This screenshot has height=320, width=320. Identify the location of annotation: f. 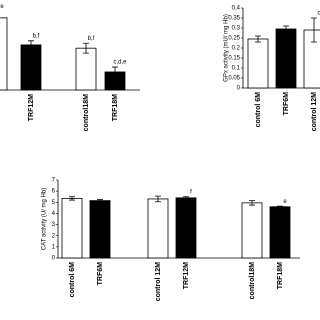
(191, 192).